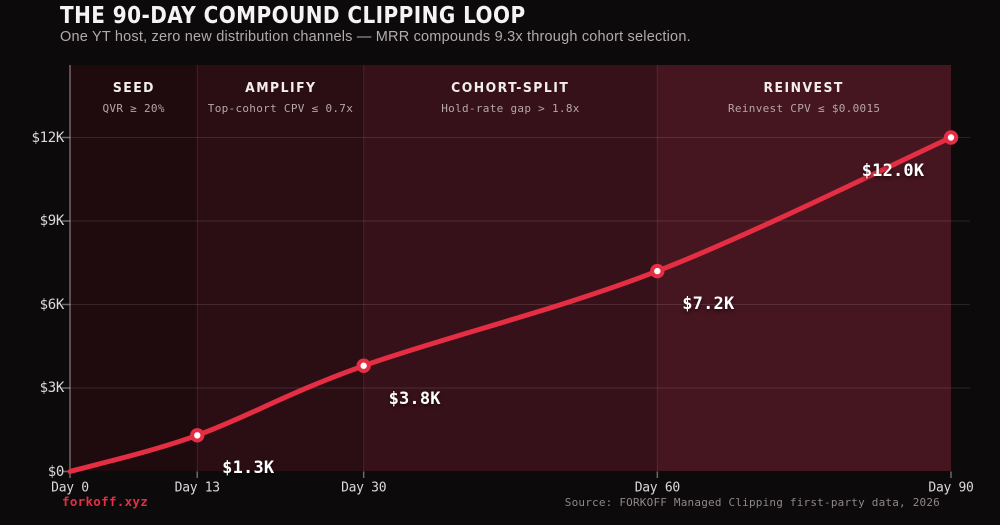 This screenshot has height=525, width=1000. What do you see at coordinates (804, 88) in the screenshot?
I see `phase-title: REINVEST` at bounding box center [804, 88].